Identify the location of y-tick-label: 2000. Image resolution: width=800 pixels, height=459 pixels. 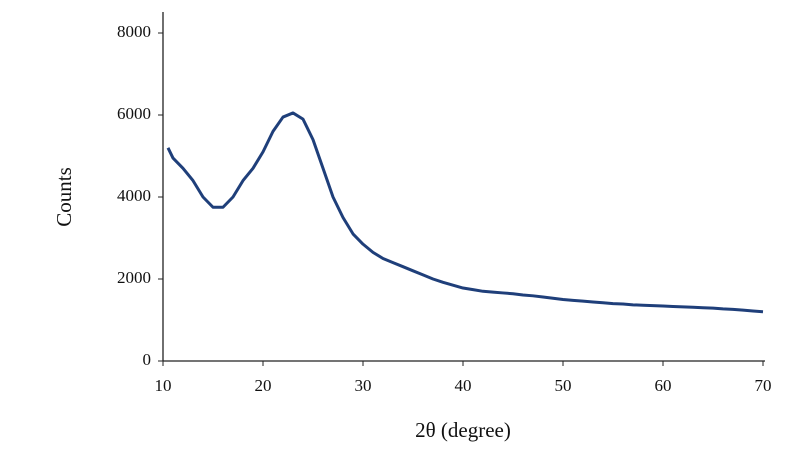
(134, 277).